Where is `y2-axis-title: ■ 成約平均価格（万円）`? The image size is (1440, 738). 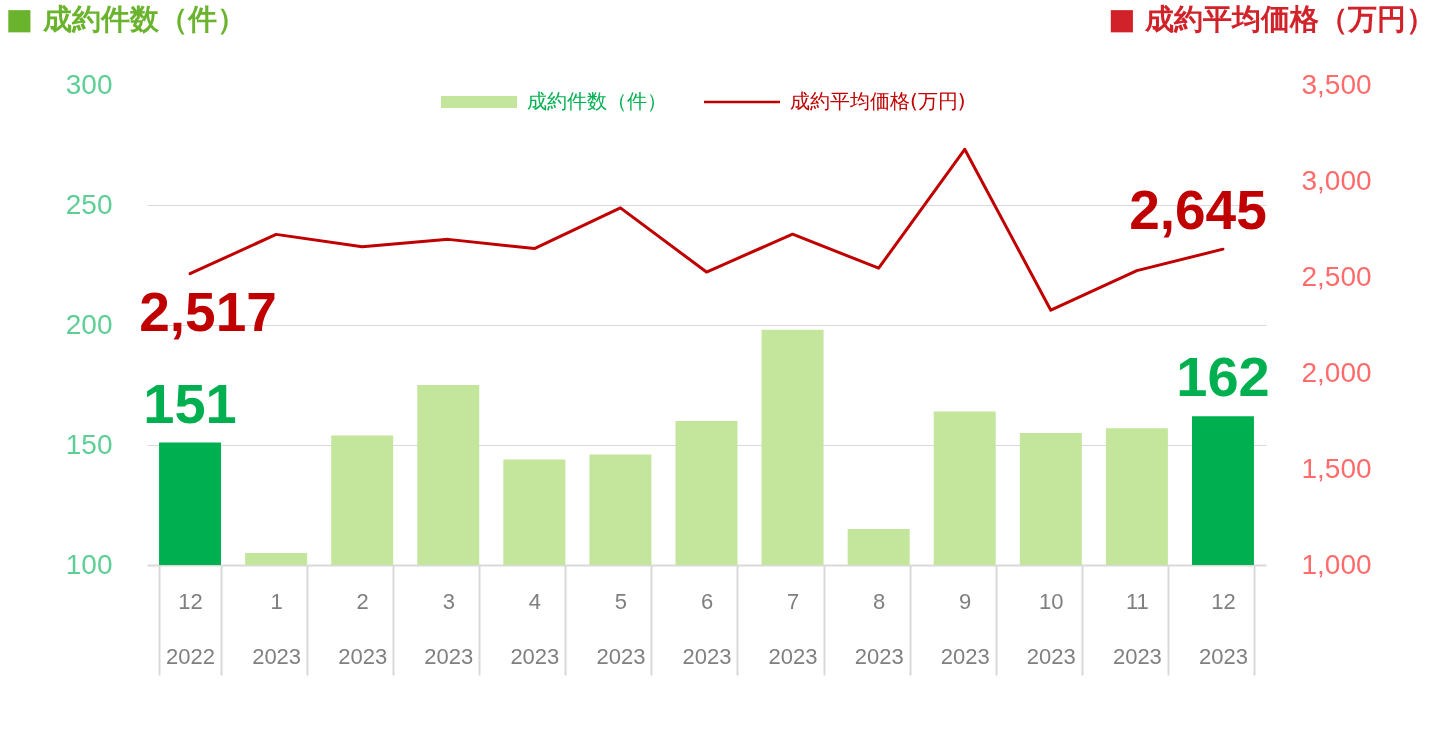
y2-axis-title: ■ 成約平均価格（万円） is located at coordinates (1272, 18).